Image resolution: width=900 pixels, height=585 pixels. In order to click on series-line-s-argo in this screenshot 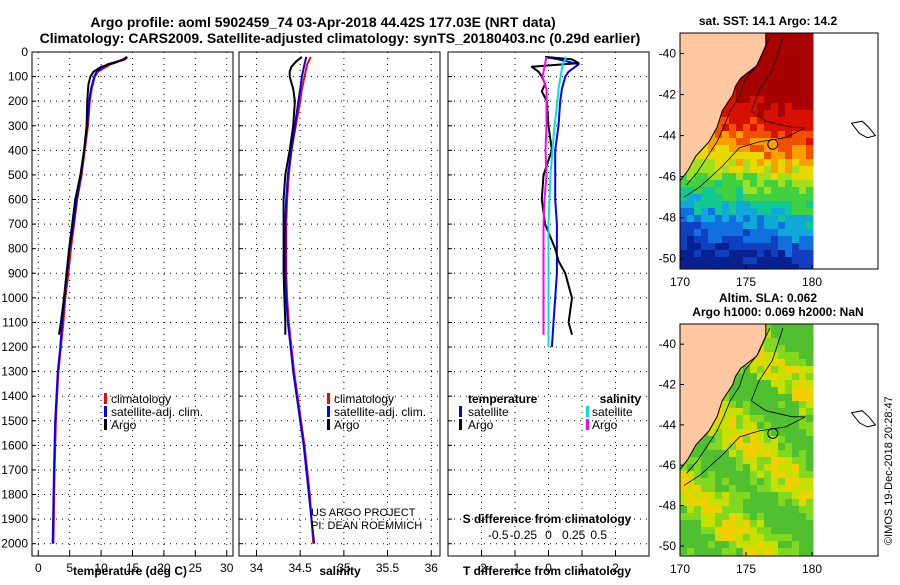, I will do `click(544, 195)`.